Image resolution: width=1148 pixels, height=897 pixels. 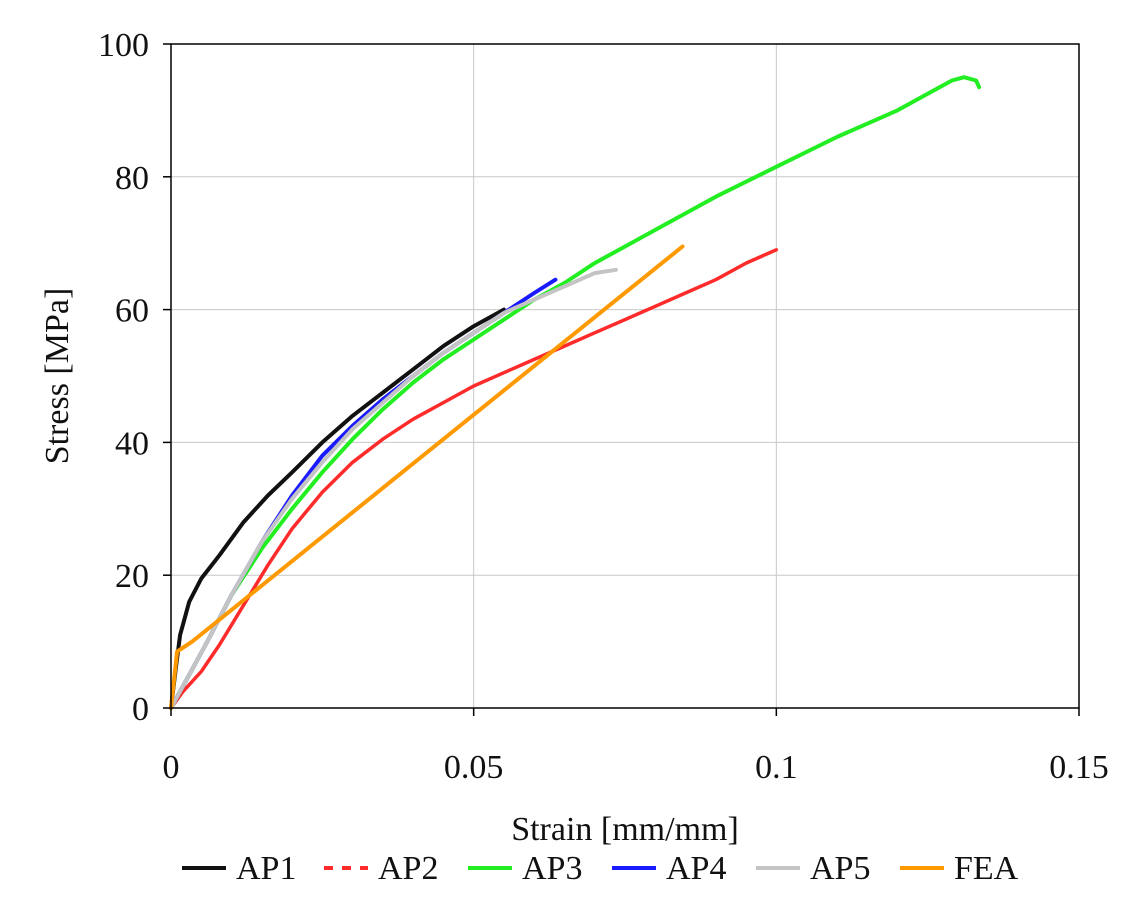 What do you see at coordinates (337, 508) in the screenshot?
I see `series-line-ap1` at bounding box center [337, 508].